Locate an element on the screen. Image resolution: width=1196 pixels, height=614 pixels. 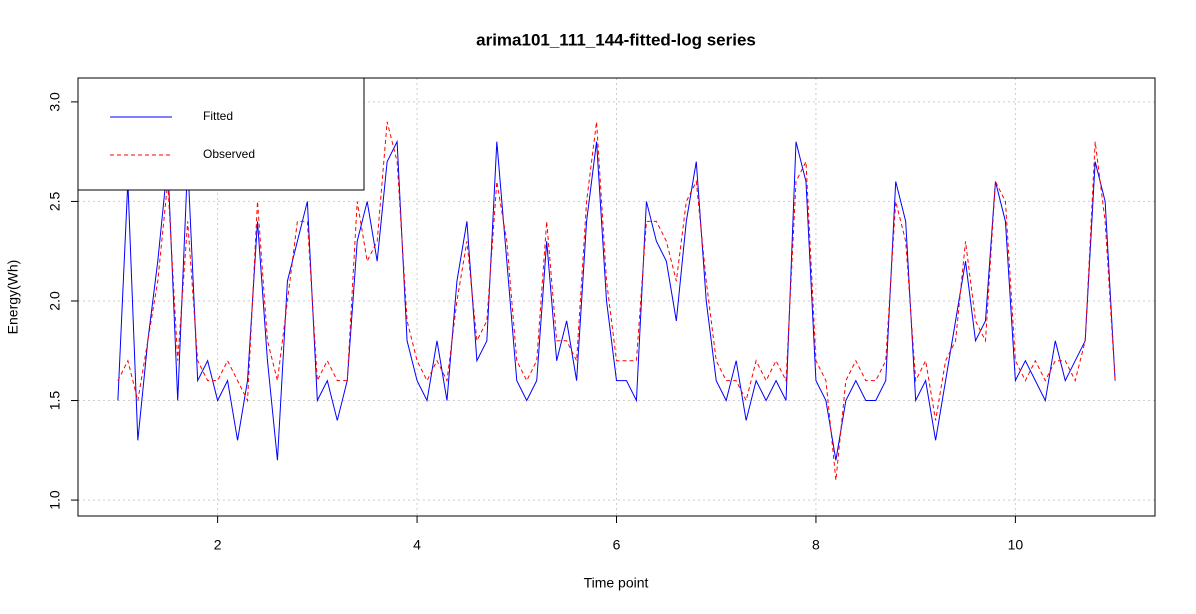
x-tick-label: 4 is located at coordinates (417, 545).